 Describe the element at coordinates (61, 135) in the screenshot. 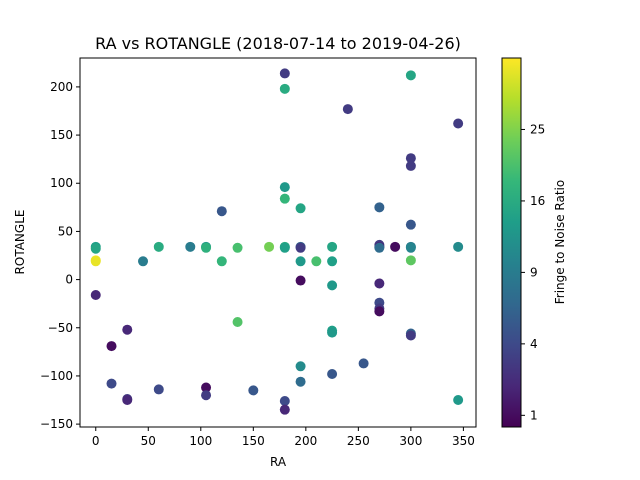

I see `y-tick-label: 150` at that location.